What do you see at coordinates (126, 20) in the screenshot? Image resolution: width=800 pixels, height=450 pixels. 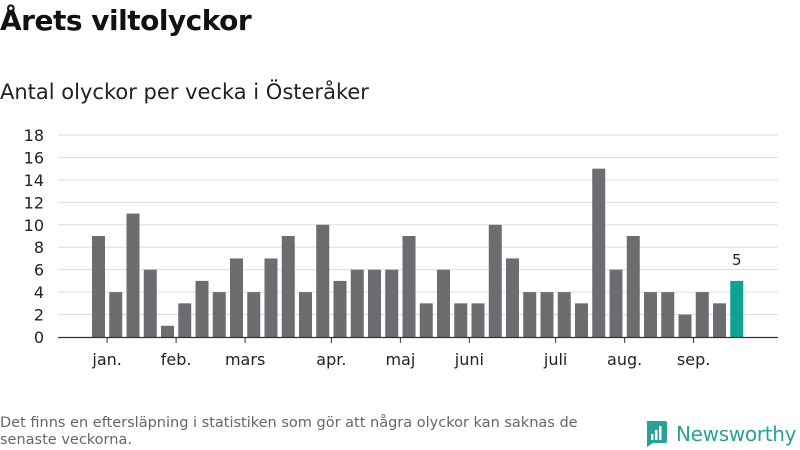 I see `chart-title: Årets viltolyckor` at bounding box center [126, 20].